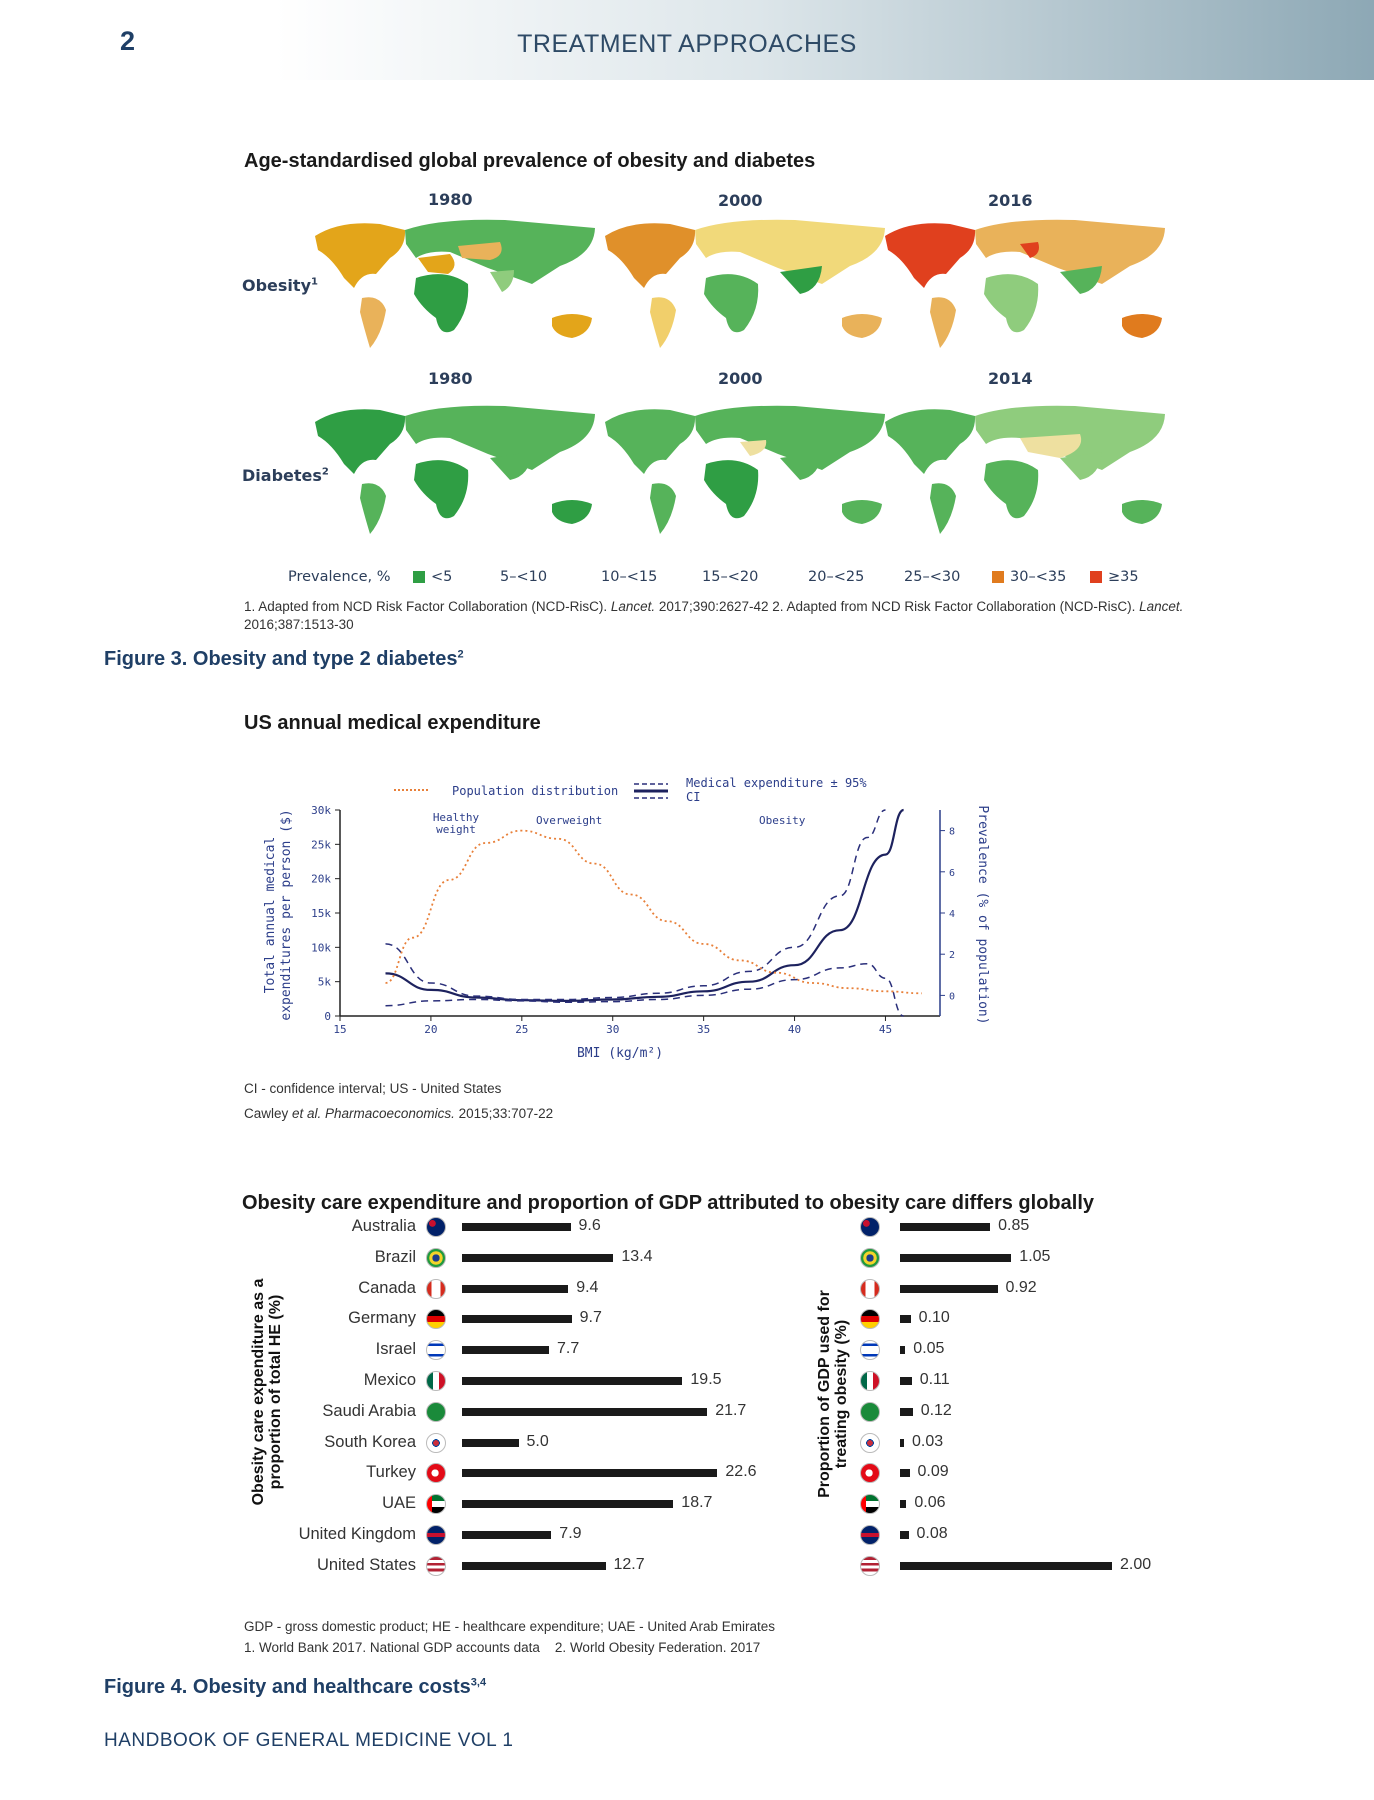  I want to click on ci-lower-line, so click(644, 990).